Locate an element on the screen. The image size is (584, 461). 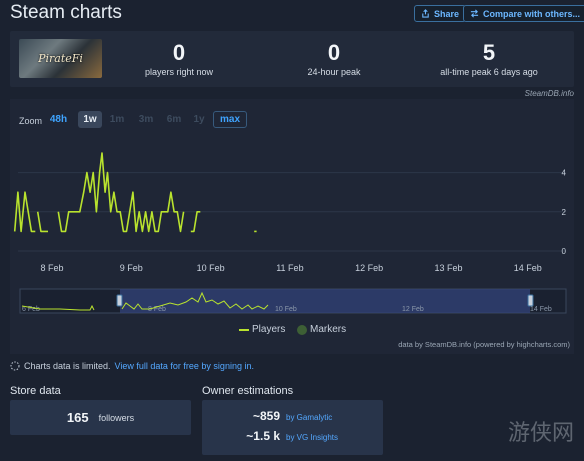
zoom-6m-button: 6m is located at coordinates (174, 119).